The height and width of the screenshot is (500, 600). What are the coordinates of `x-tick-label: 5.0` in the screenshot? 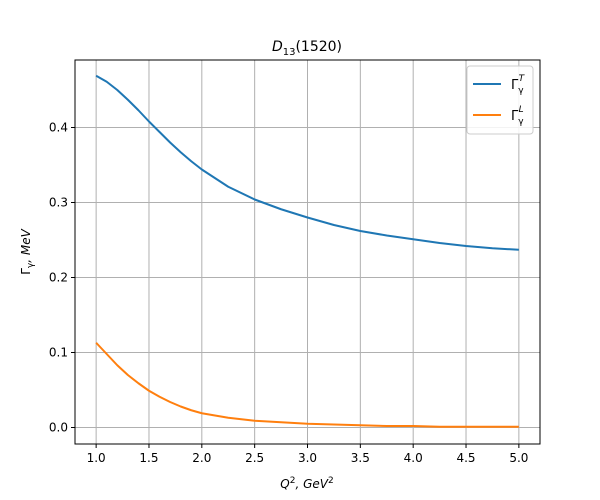 It's located at (518, 458).